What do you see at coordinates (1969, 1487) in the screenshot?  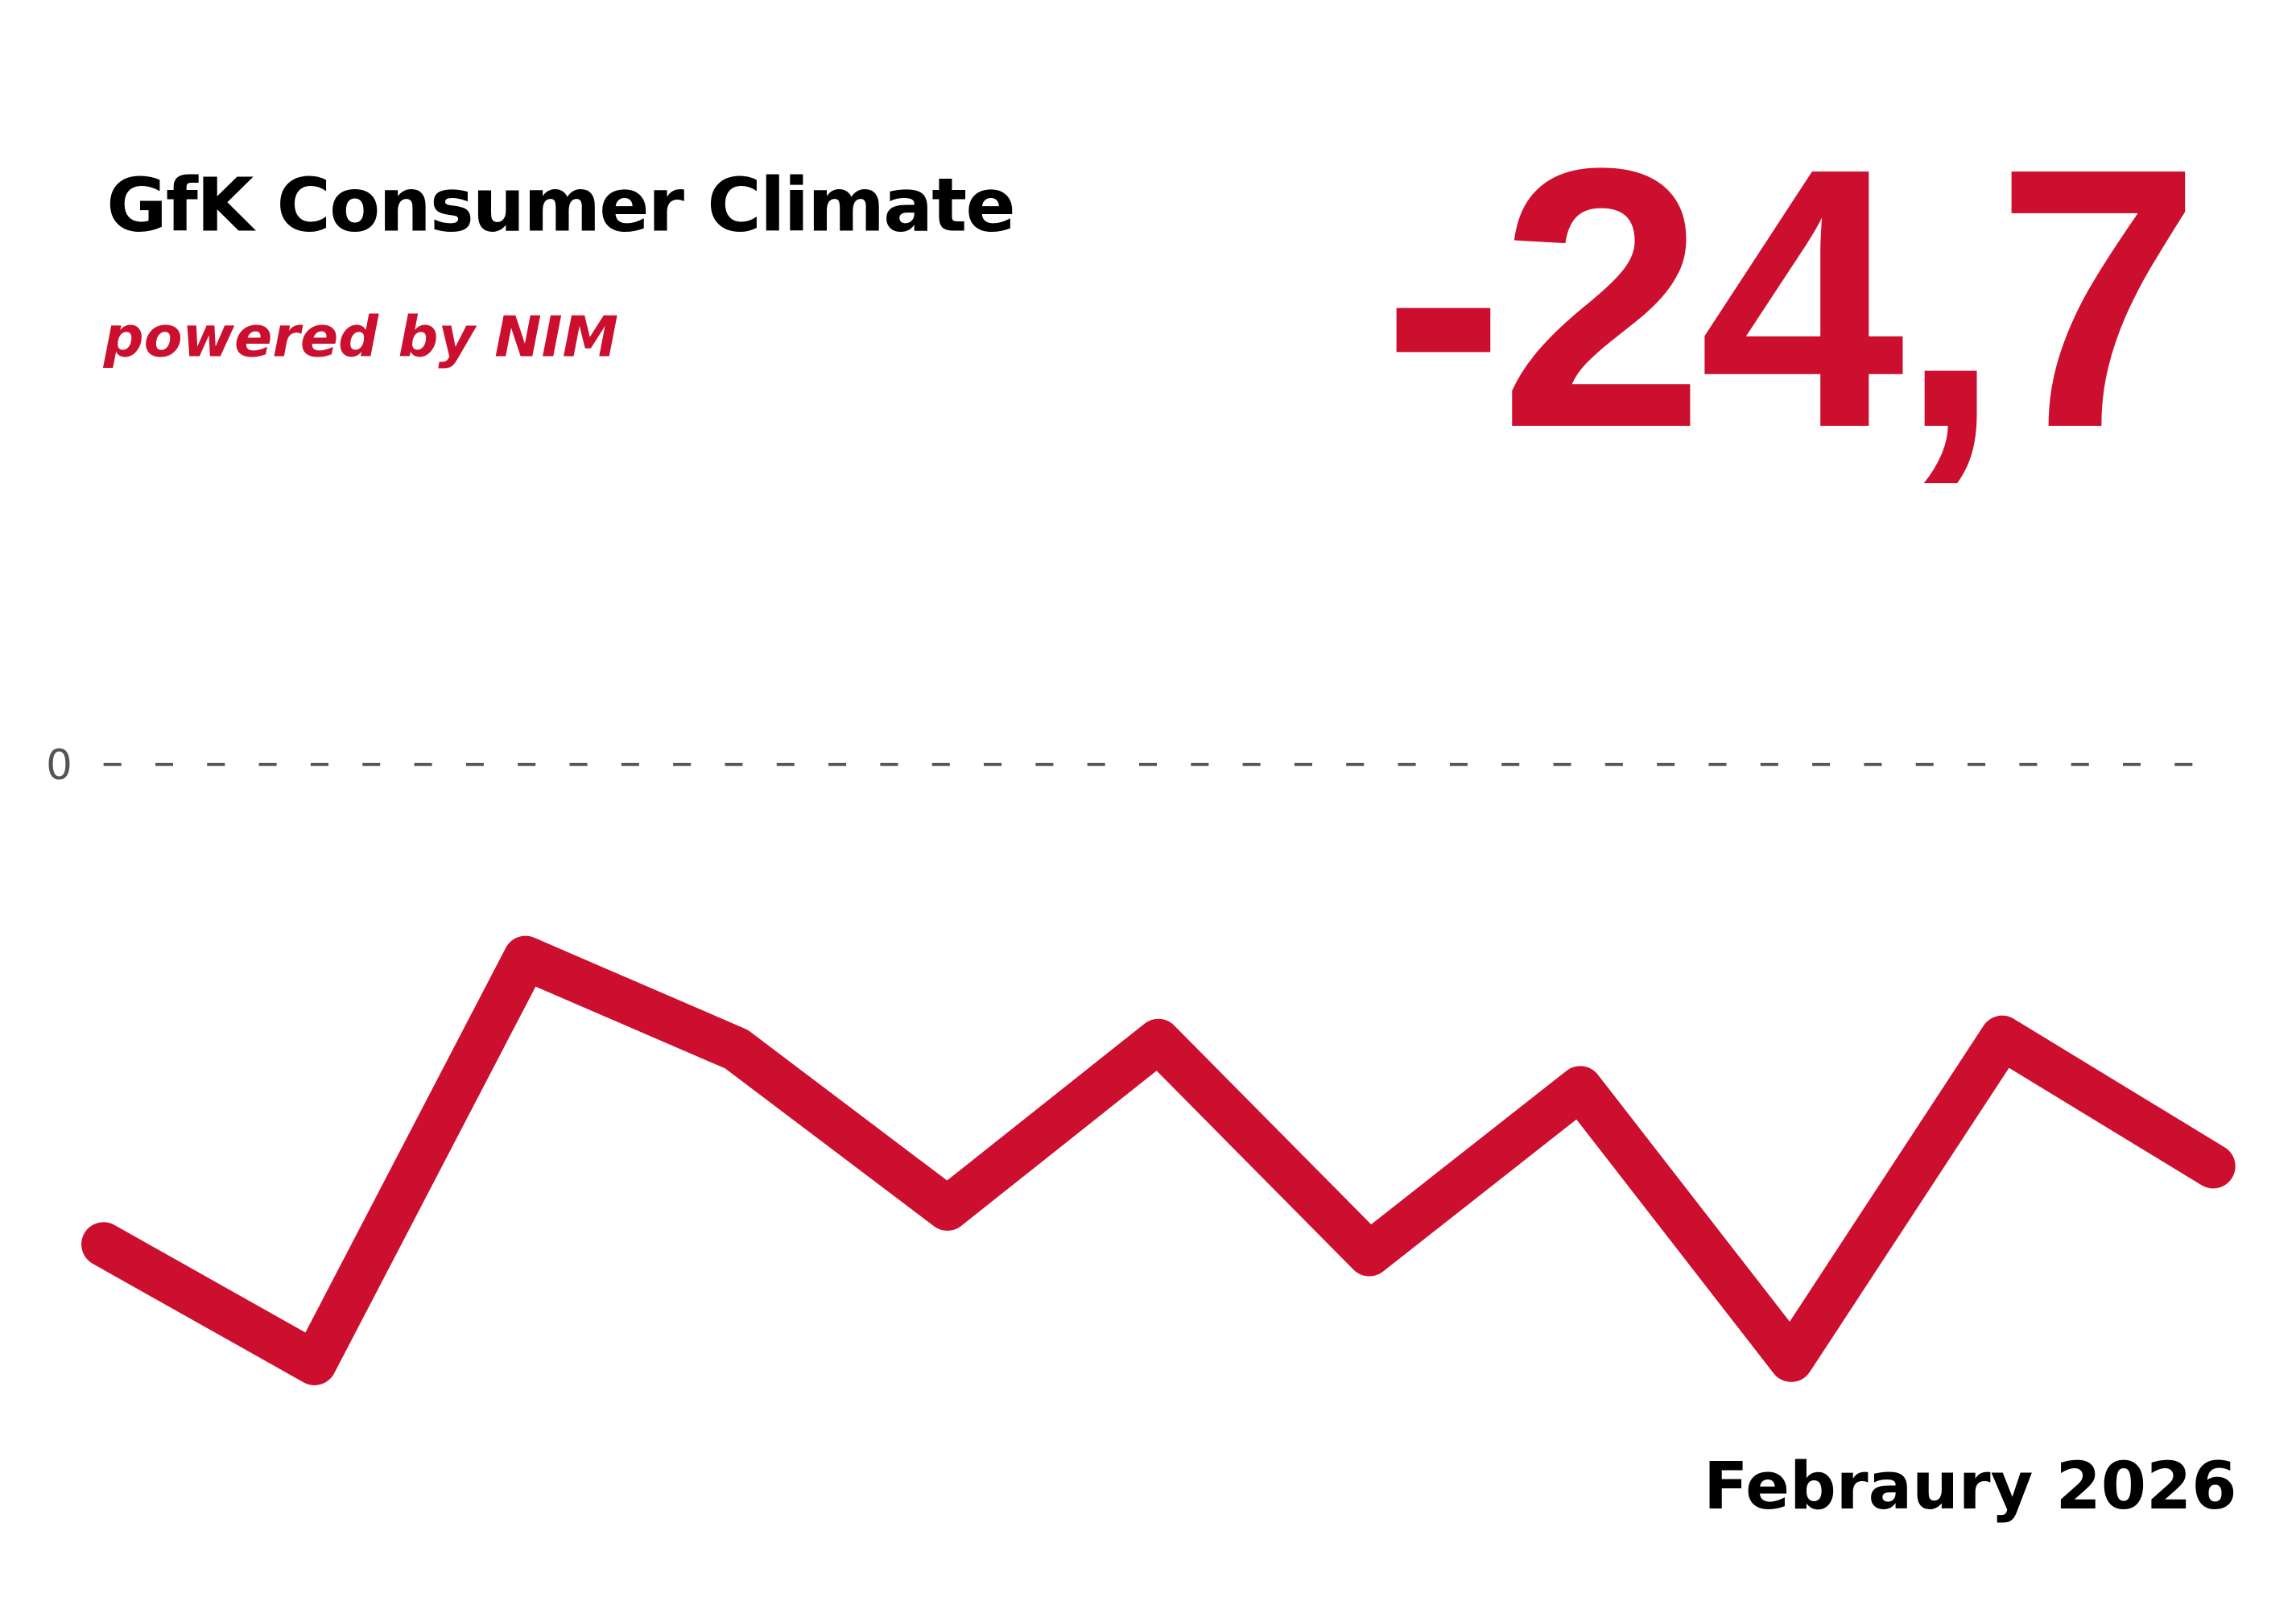 I see `date-label: Febraury 2026` at bounding box center [1969, 1487].